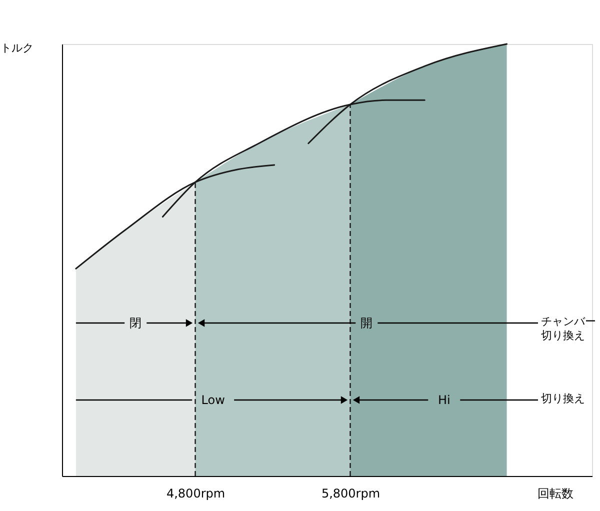 This screenshot has width=600, height=511. Describe the element at coordinates (444, 400) in the screenshot. I see `annotation: Hi` at that location.